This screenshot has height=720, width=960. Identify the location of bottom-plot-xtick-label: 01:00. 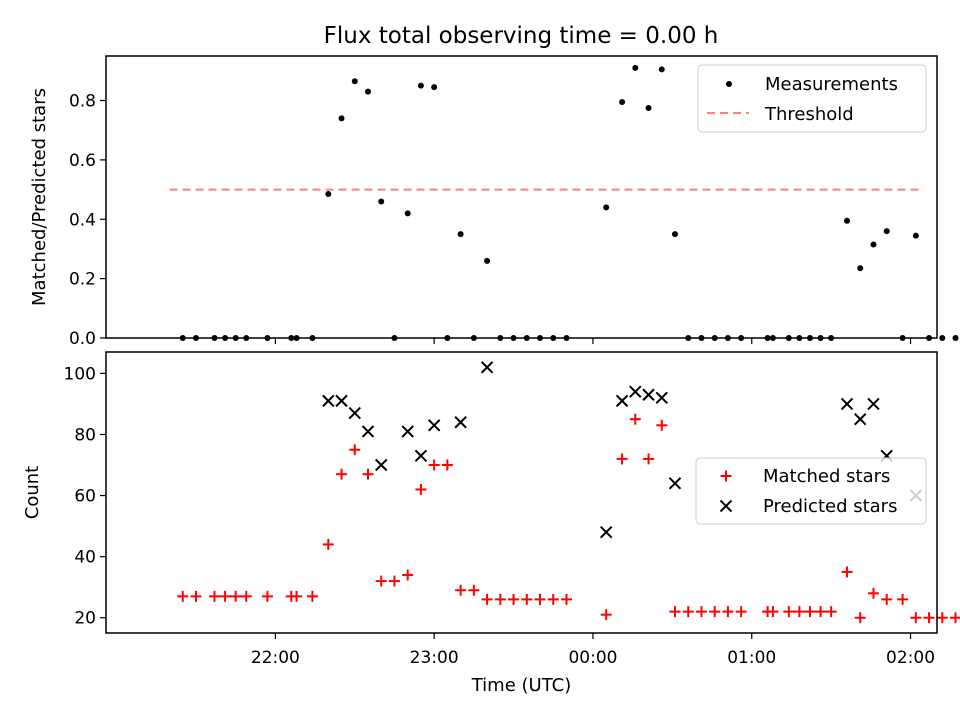
(751, 658).